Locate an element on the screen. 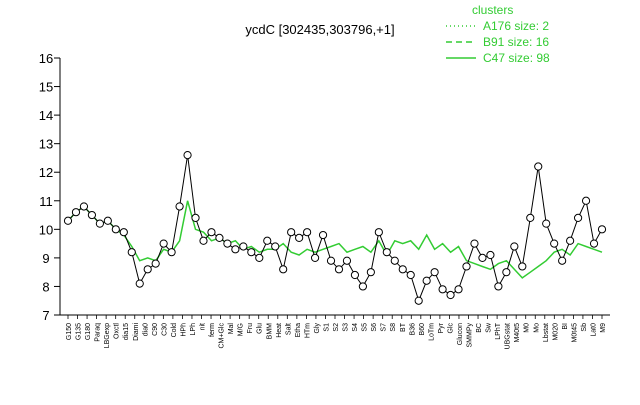 This screenshot has width=640, height=405. x-tick-label: M40t5 is located at coordinates (517, 333).